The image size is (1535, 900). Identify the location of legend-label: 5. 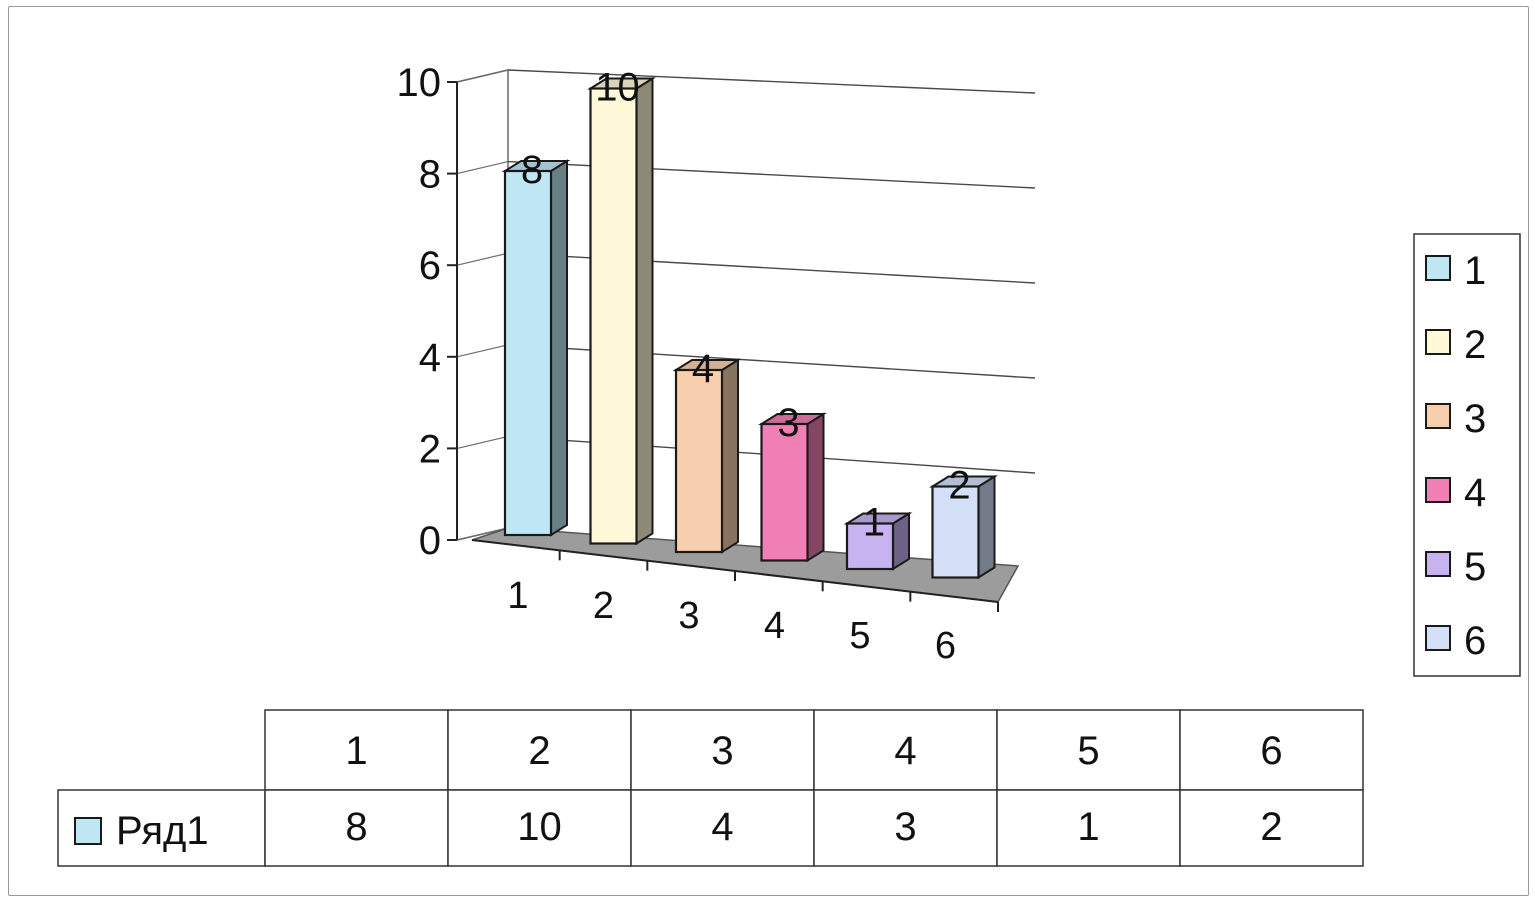
(1475, 567).